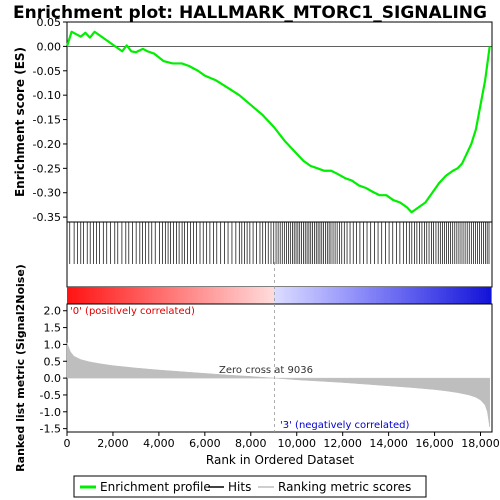 The image size is (500, 500). I want to click on legend-label-hits: Hits, so click(239, 487).